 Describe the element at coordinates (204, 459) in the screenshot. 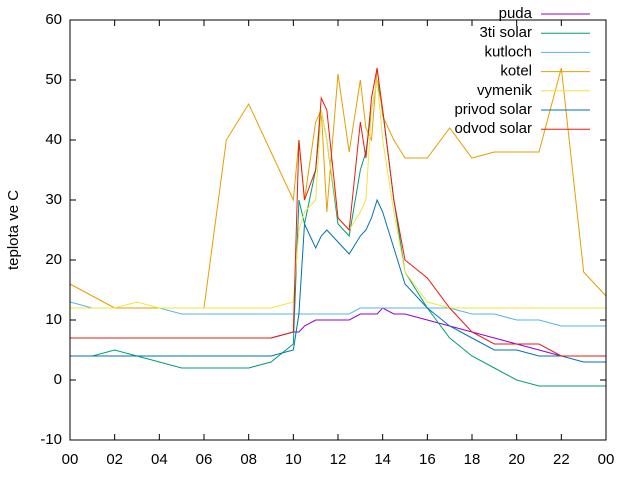

I see `x-tick-label: 06` at that location.